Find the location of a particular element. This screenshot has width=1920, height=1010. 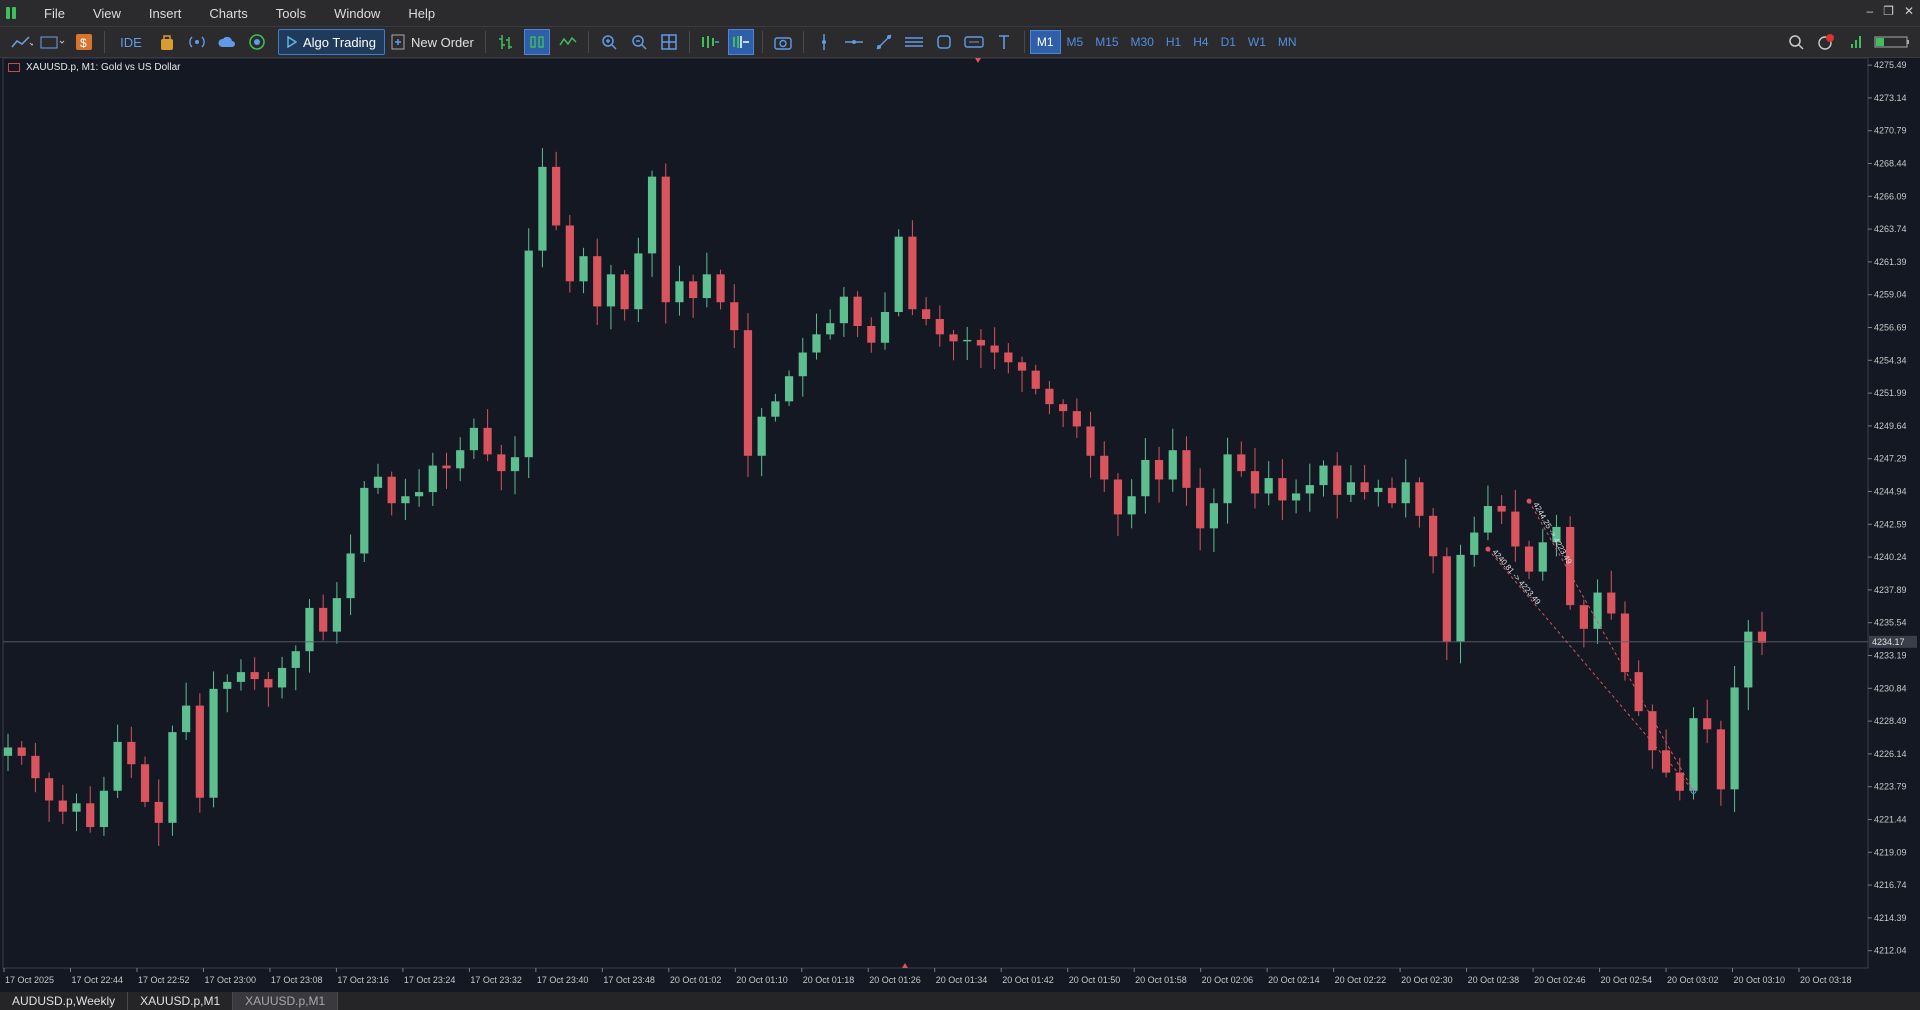

x-tick-label: 20 Oct 02:06 is located at coordinates (1228, 980).